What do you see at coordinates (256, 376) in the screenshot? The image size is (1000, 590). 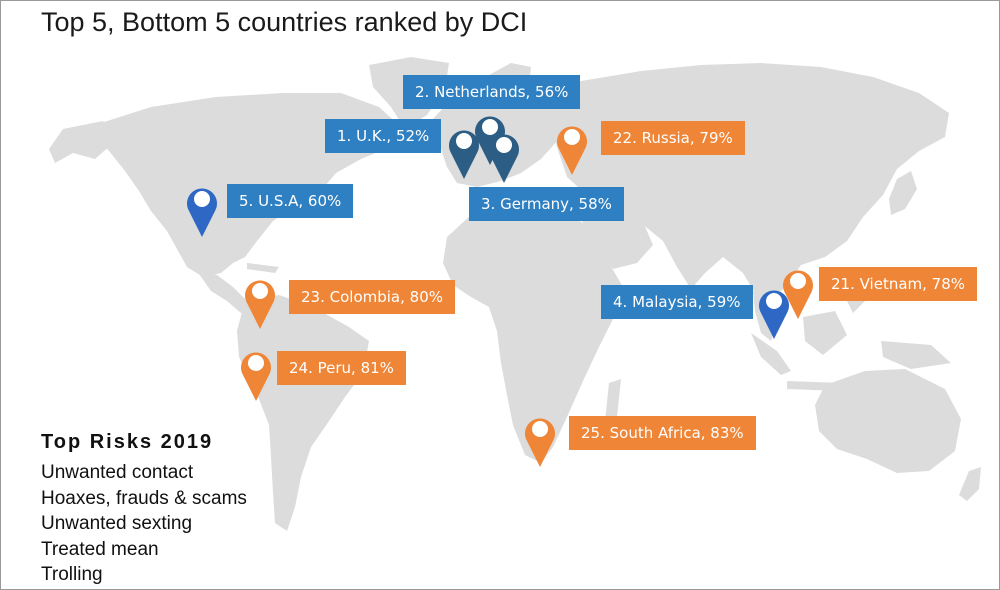 I see `peru-pin-icon` at bounding box center [256, 376].